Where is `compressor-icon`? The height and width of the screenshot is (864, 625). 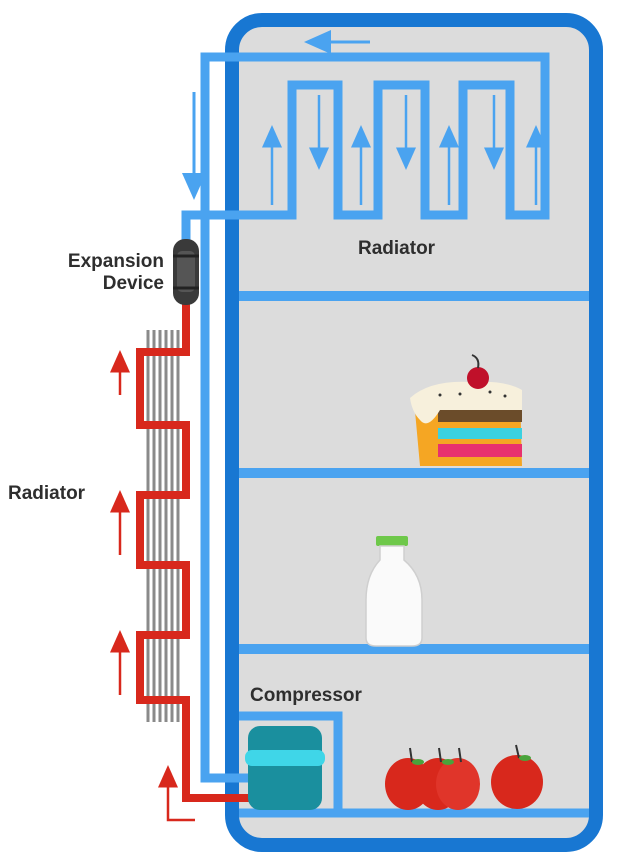 compressor-icon is located at coordinates (285, 768).